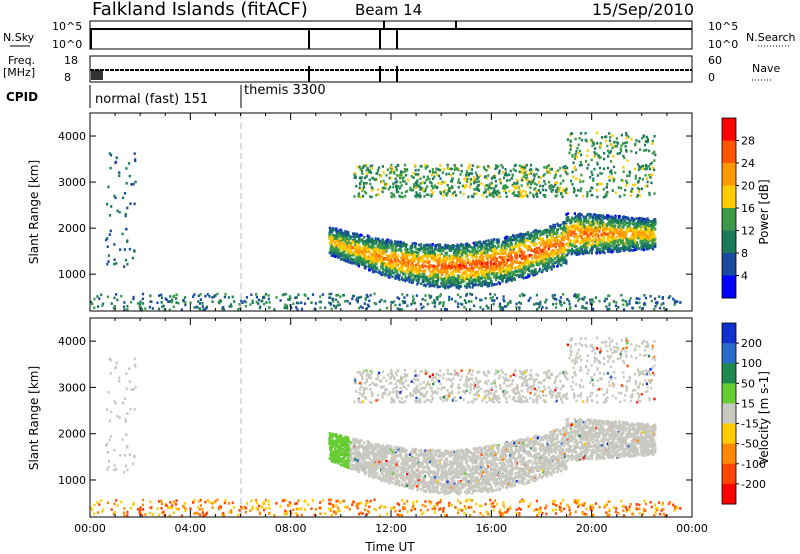 The width and height of the screenshot is (800, 554). What do you see at coordinates (723, 26) in the screenshot?
I see `noise-tick-right-top: 10^5` at bounding box center [723, 26].